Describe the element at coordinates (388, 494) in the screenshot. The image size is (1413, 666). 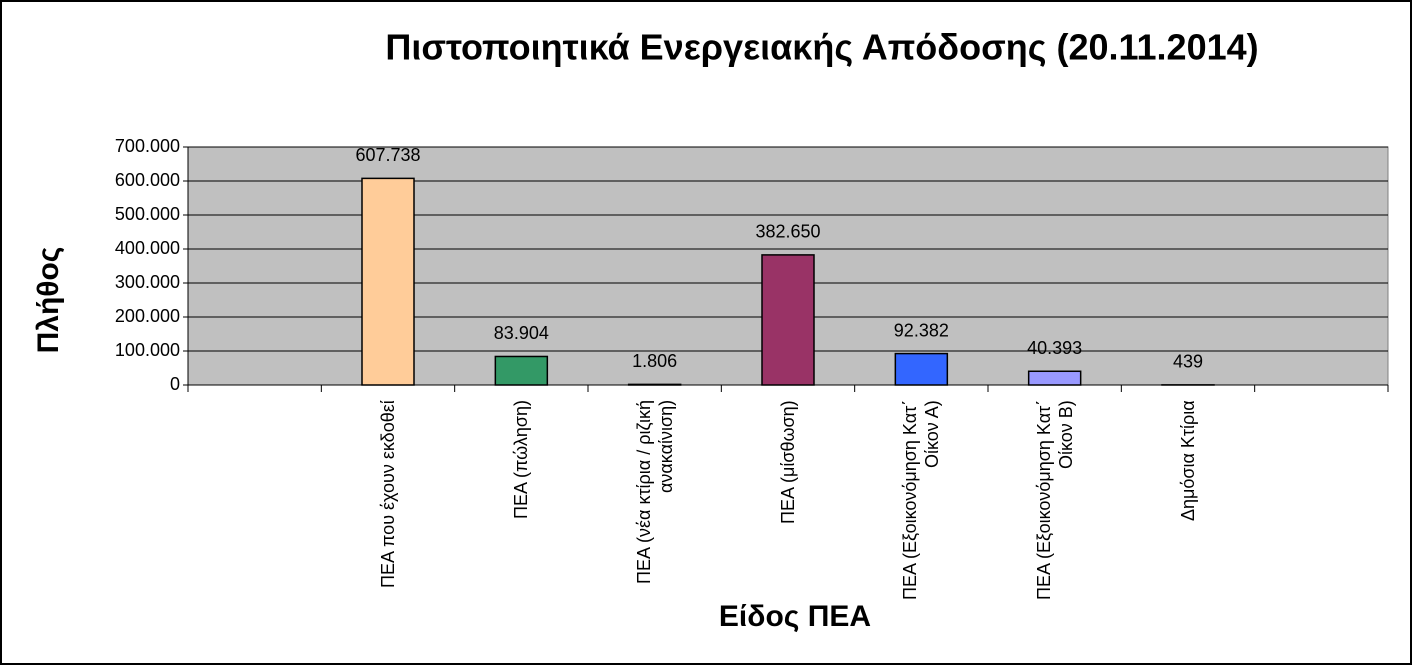
I see `x-tick-label: ΠΕΑ που έχουν εκδοθεί` at that location.